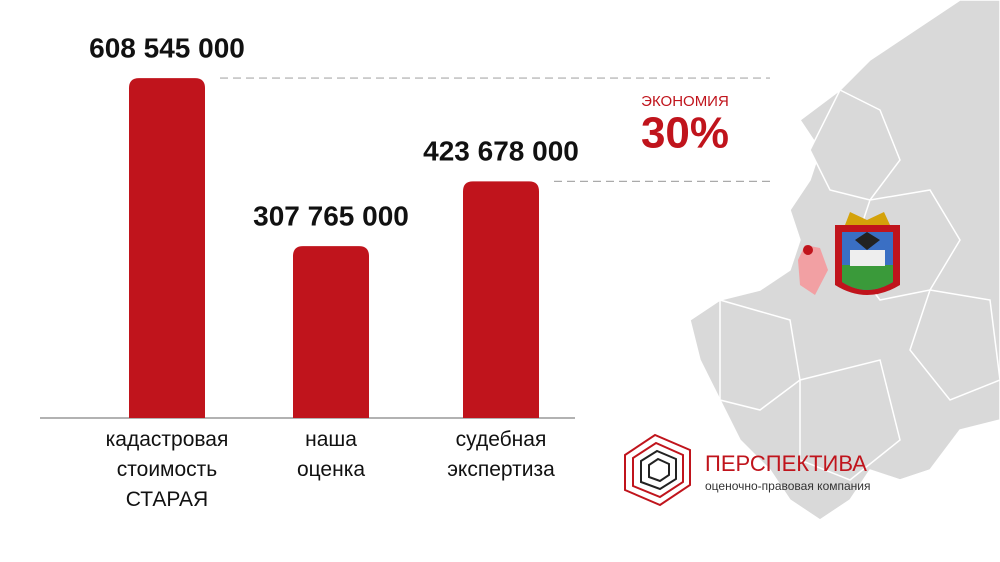 This screenshot has height=562, width=1000. I want to click on annotation-value: 30%, so click(685, 133).